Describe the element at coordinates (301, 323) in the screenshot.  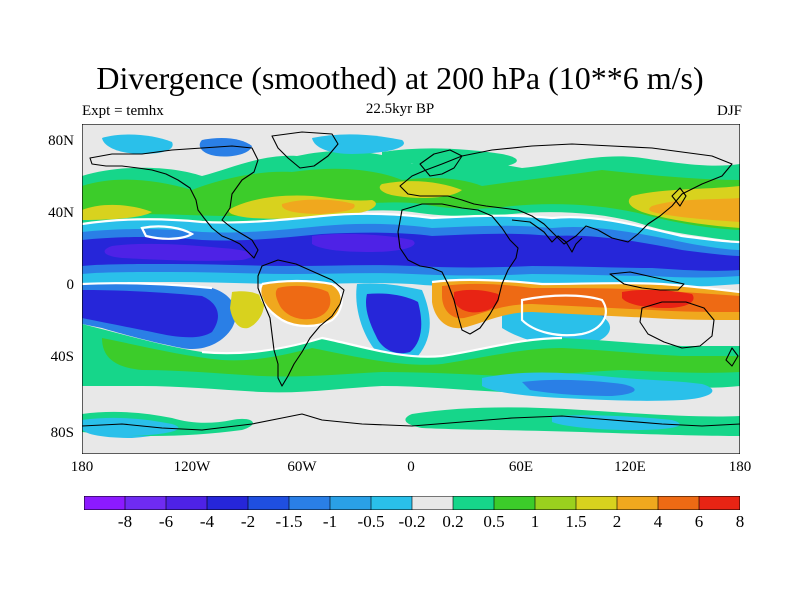
I see `coastline-south-america` at that location.